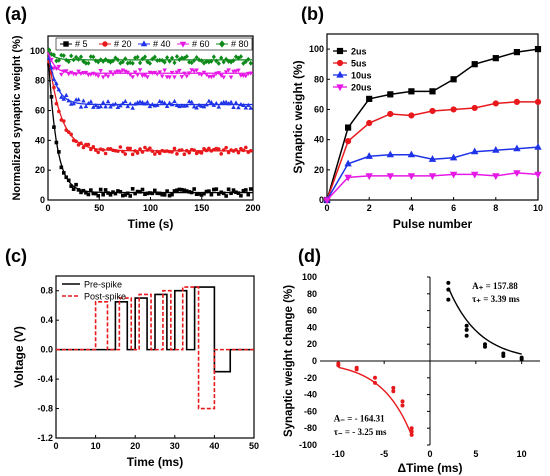  What do you see at coordinates (432, 151) in the screenshot?
I see `series-line` at bounding box center [432, 151].